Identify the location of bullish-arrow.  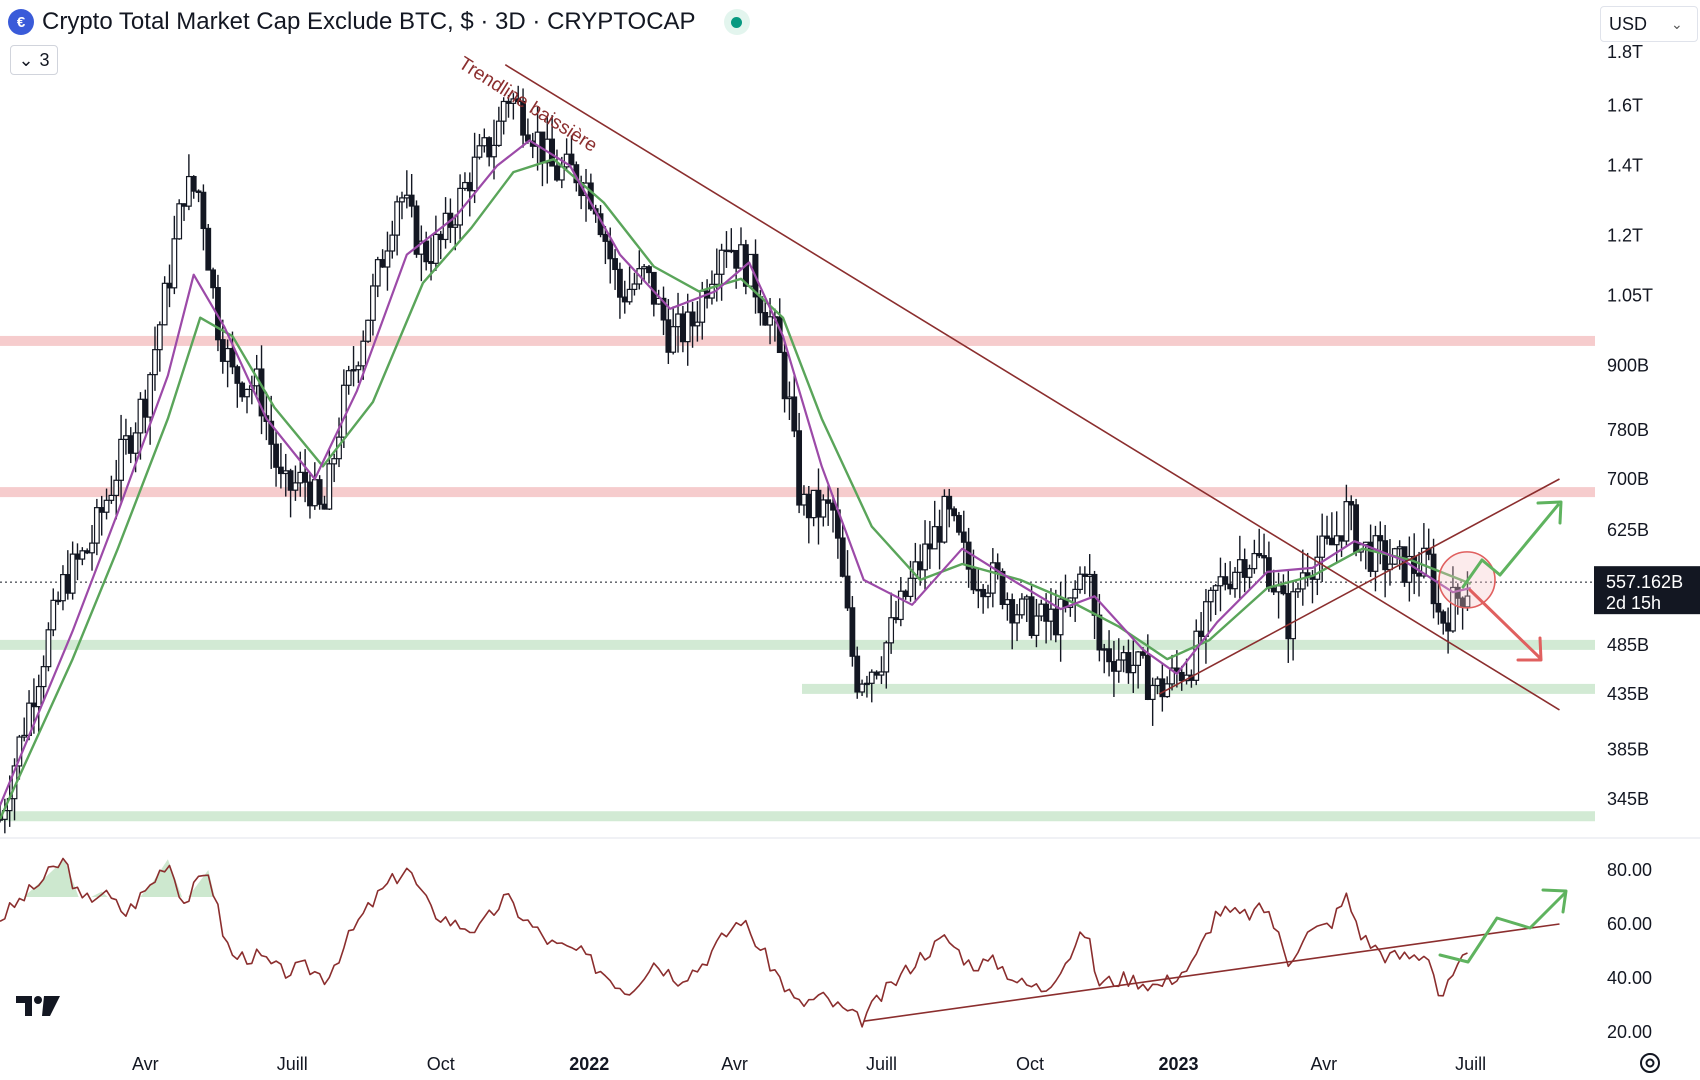
(1512, 544).